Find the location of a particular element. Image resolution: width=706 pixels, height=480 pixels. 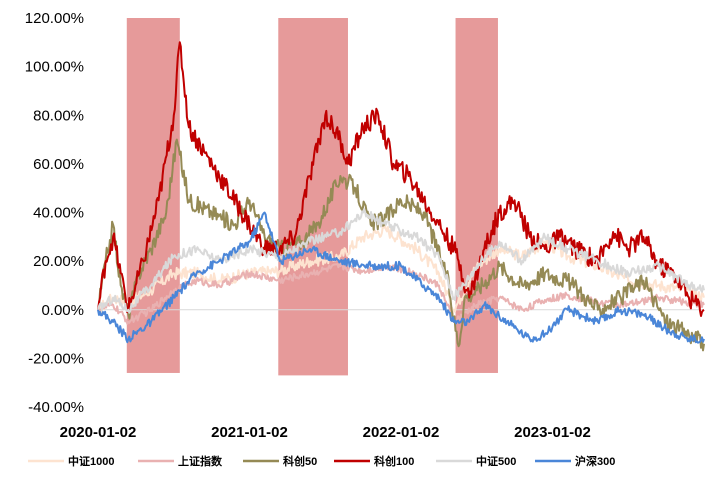

x-axis-ticks: 2020-01-02 2021-01-02 2022-01-02 2023-01-02 is located at coordinates (325, 432).